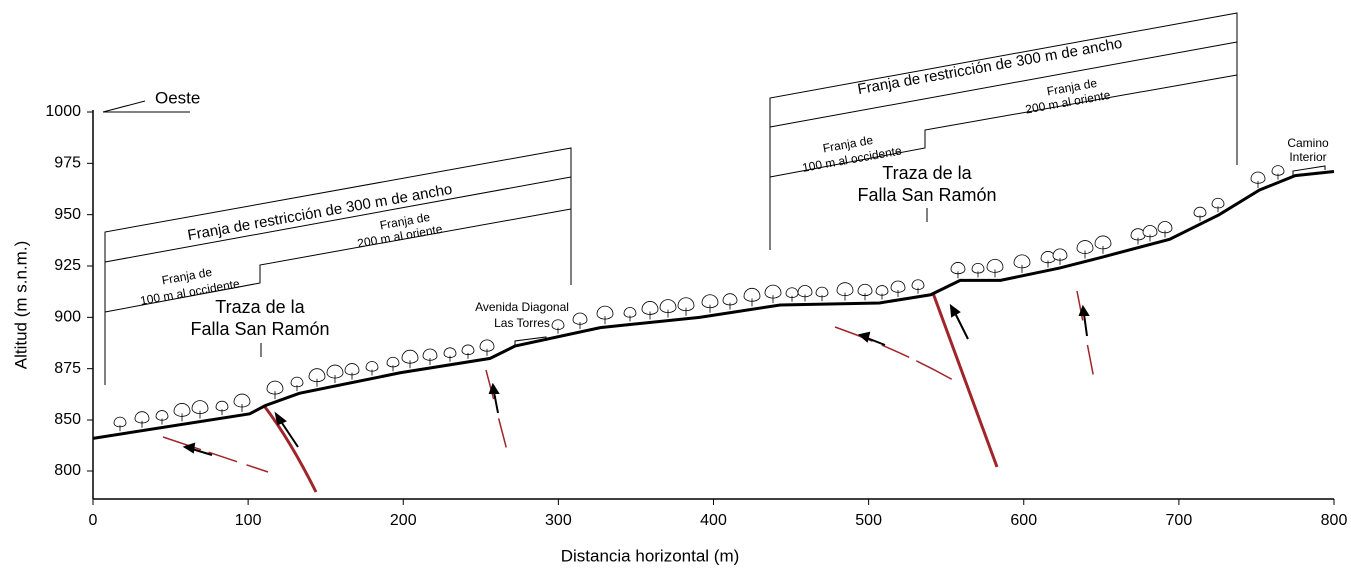 Image resolution: width=1351 pixels, height=571 pixels. Describe the element at coordinates (20, 305) in the screenshot. I see `y-axis-label: Altitud (m s.n.m.)` at that location.